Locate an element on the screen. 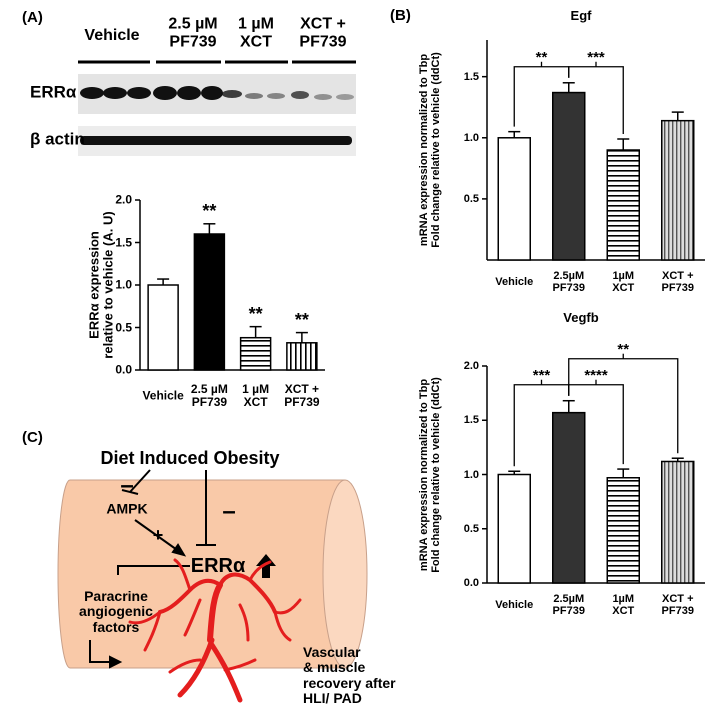  panel-label: (B) is located at coordinates (400, 15).